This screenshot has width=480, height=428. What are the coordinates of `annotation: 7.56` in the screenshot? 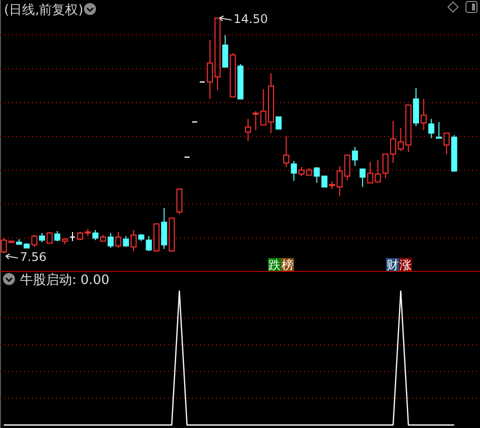 It's located at (33, 257).